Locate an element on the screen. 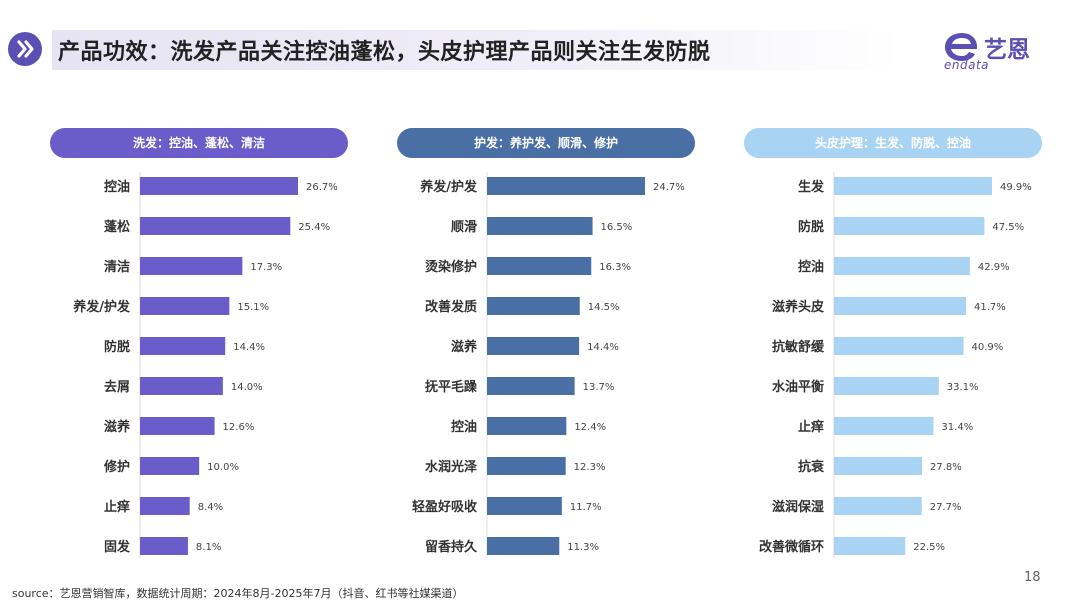  category-label: 养发/护发 is located at coordinates (101, 307).